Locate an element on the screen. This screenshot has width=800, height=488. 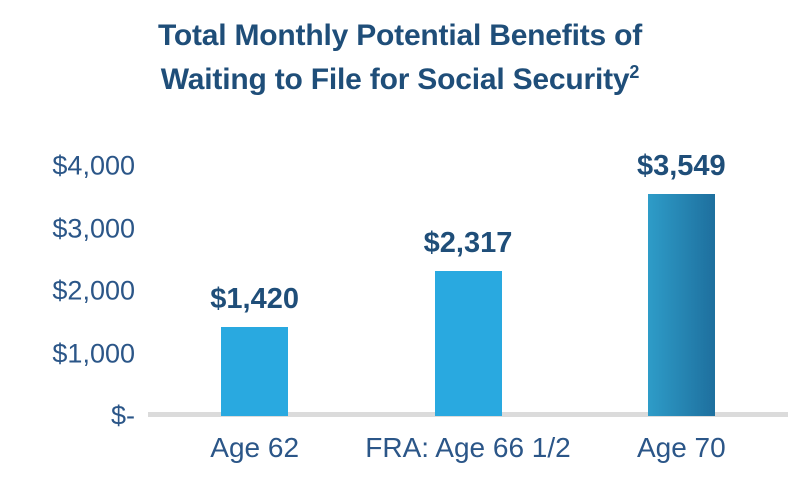
x-axis-label-fra-age-66-1-2: FRA: Age 66 1/2 is located at coordinates (468, 447).